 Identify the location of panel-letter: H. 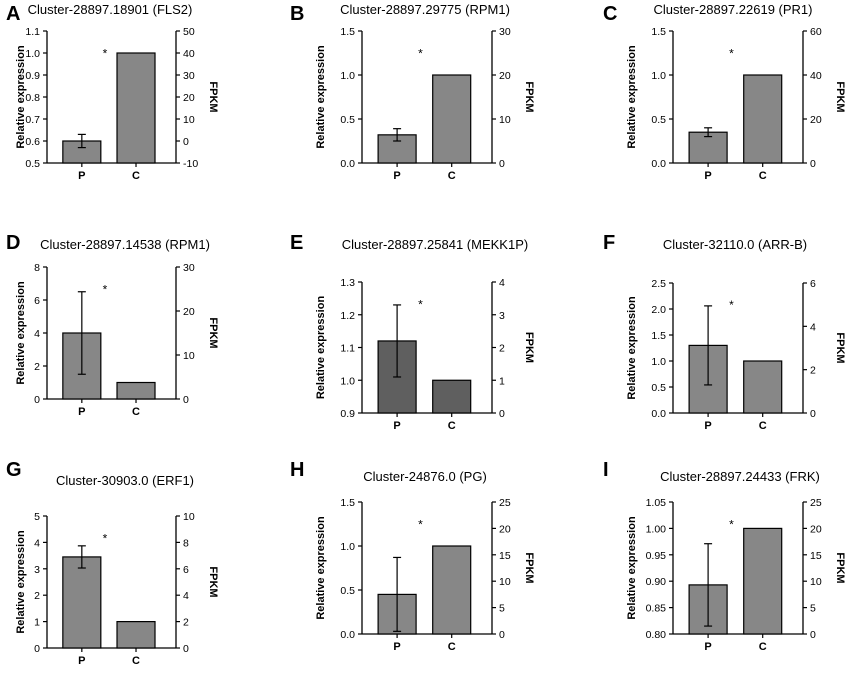
(297, 470).